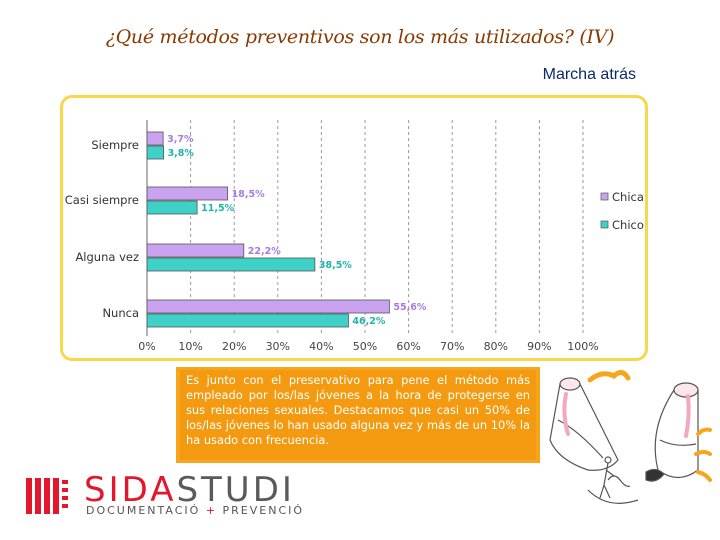  What do you see at coordinates (630, 437) in the screenshot?
I see `condom-illustration-icon` at bounding box center [630, 437].